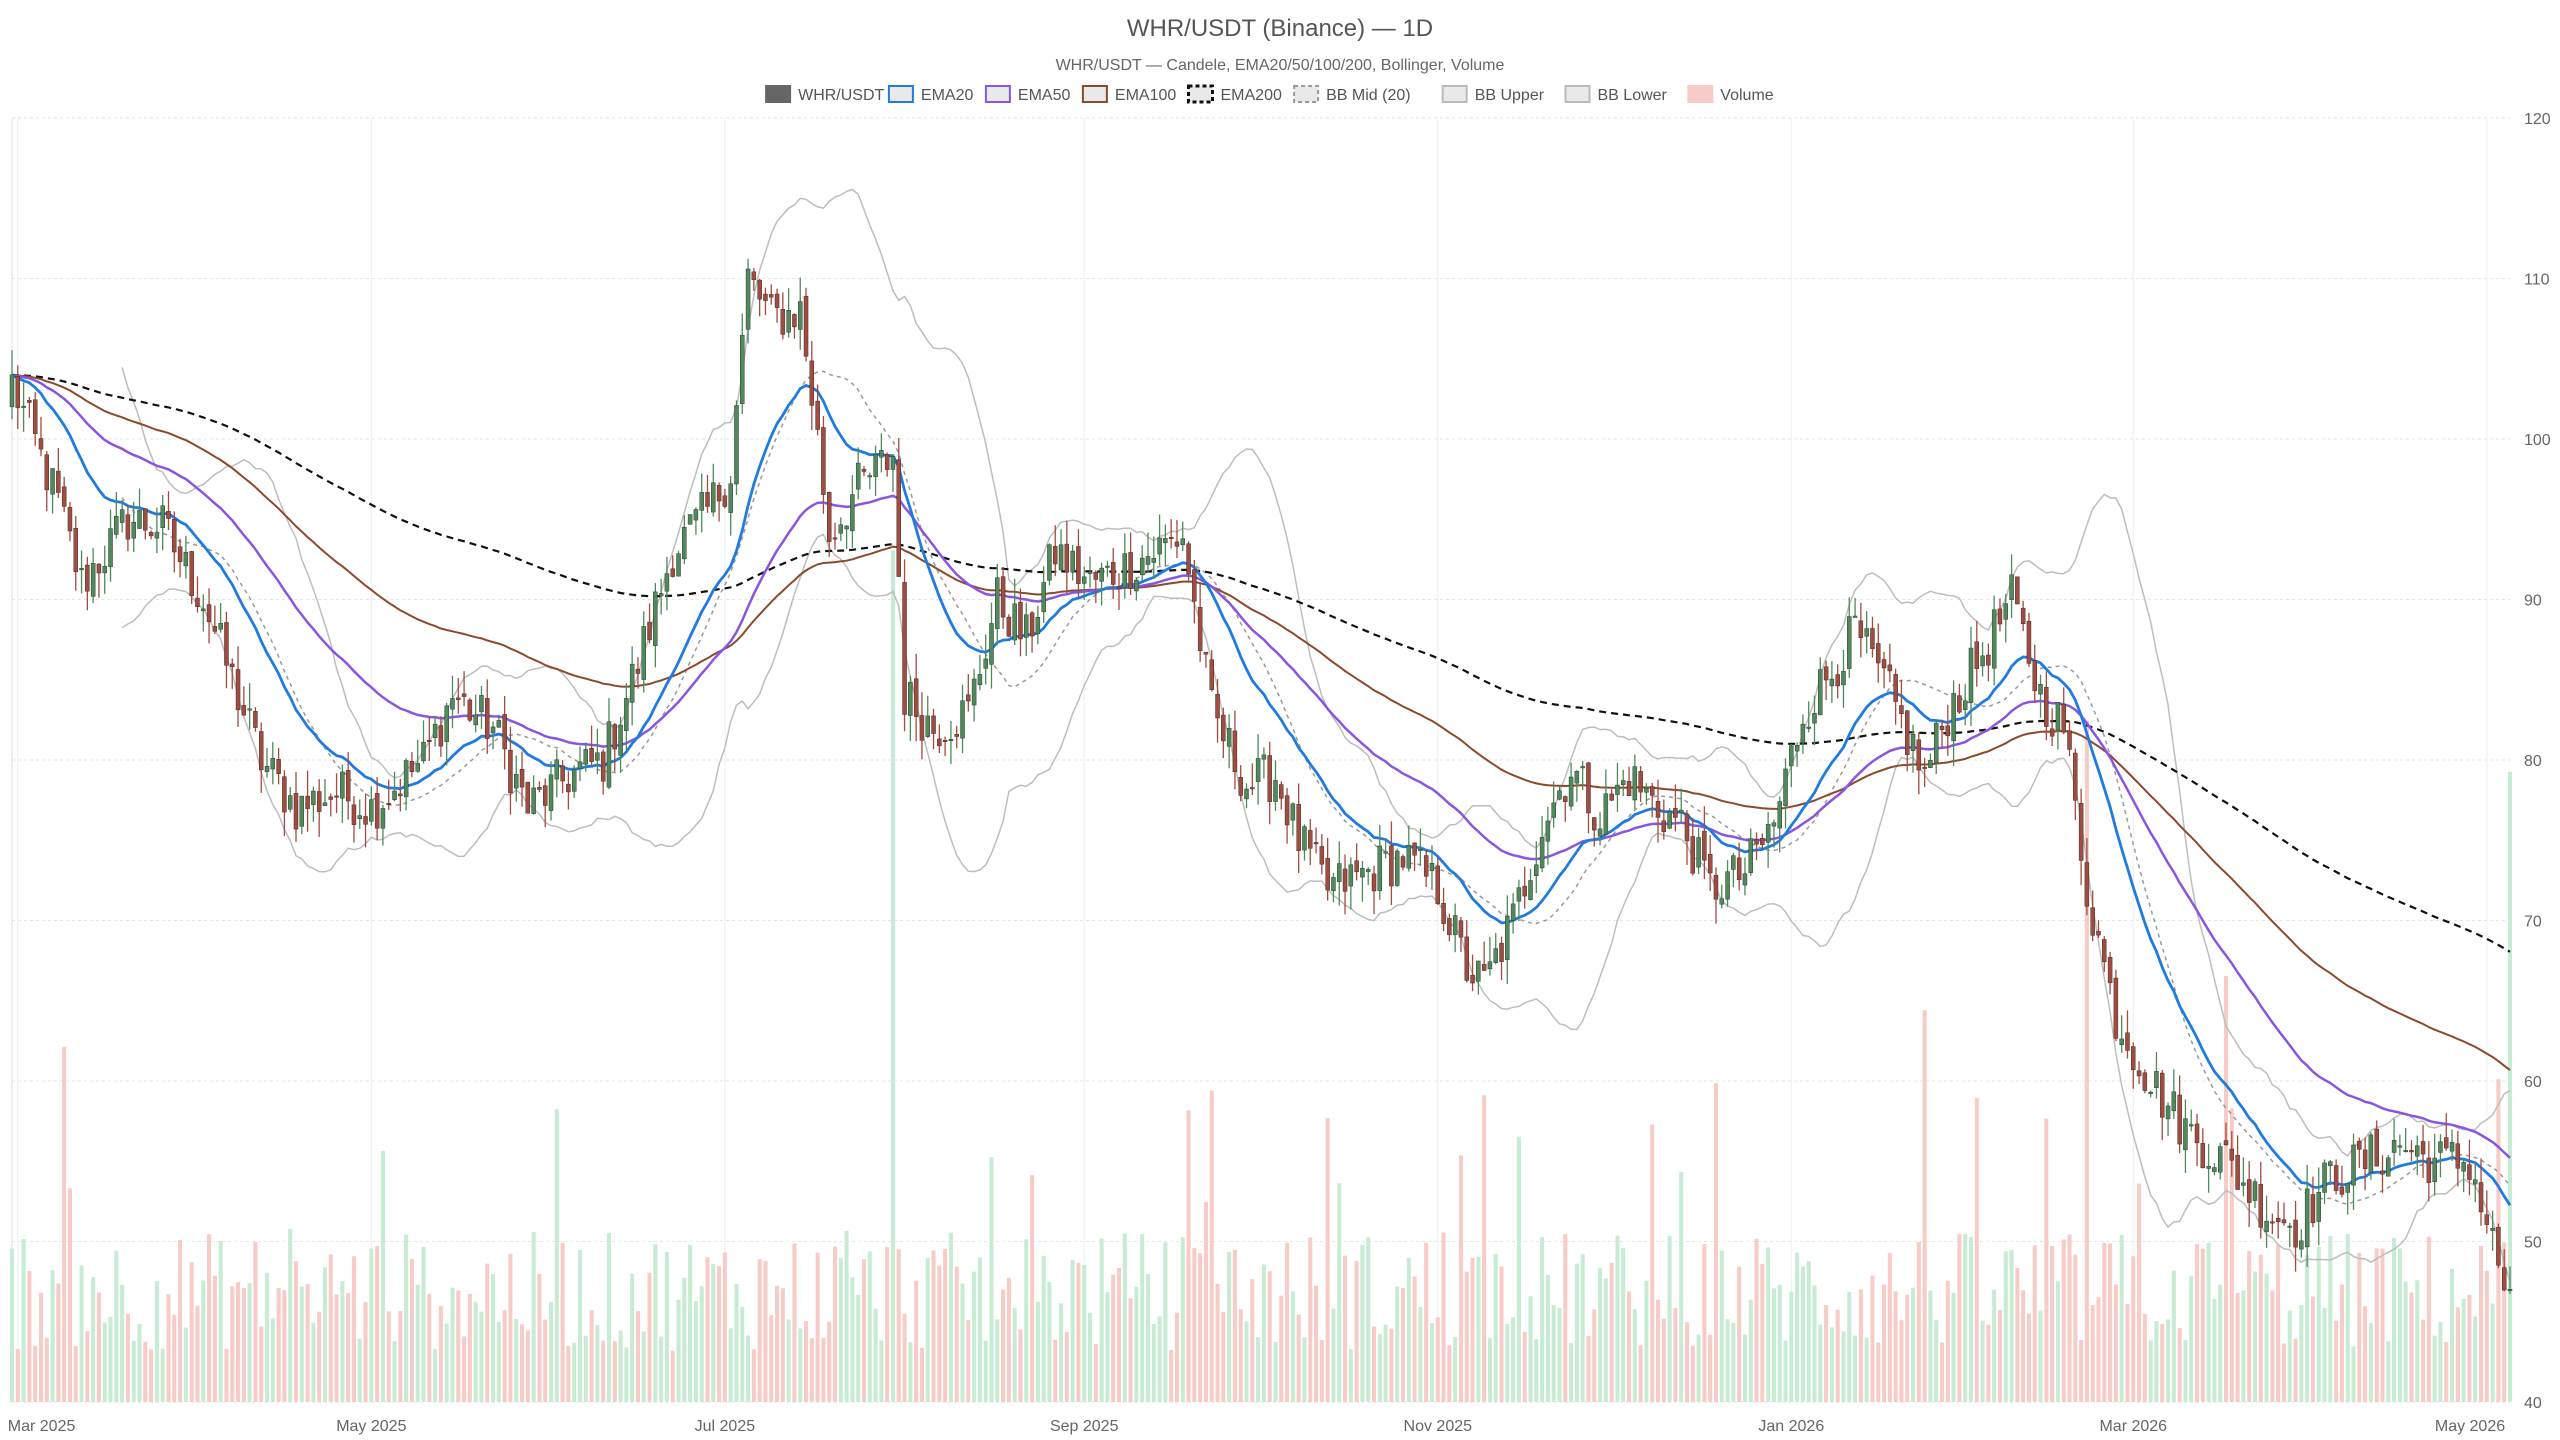 The height and width of the screenshot is (1440, 2560). I want to click on legend-label: EMA200, so click(1251, 95).